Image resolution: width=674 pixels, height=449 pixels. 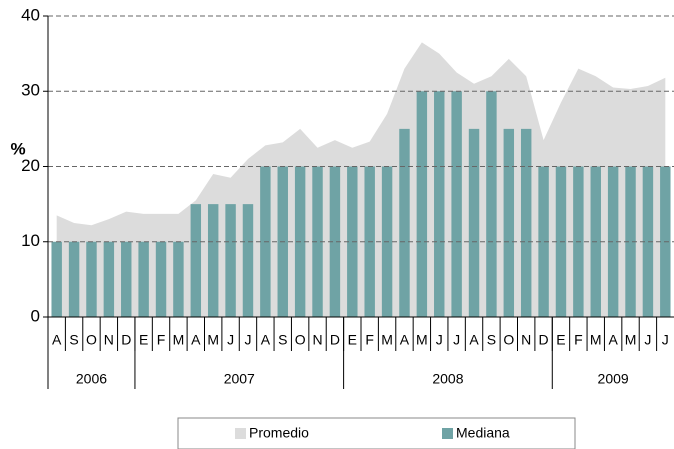 What do you see at coordinates (30, 14) in the screenshot?
I see `y-tick-label: 40` at bounding box center [30, 14].